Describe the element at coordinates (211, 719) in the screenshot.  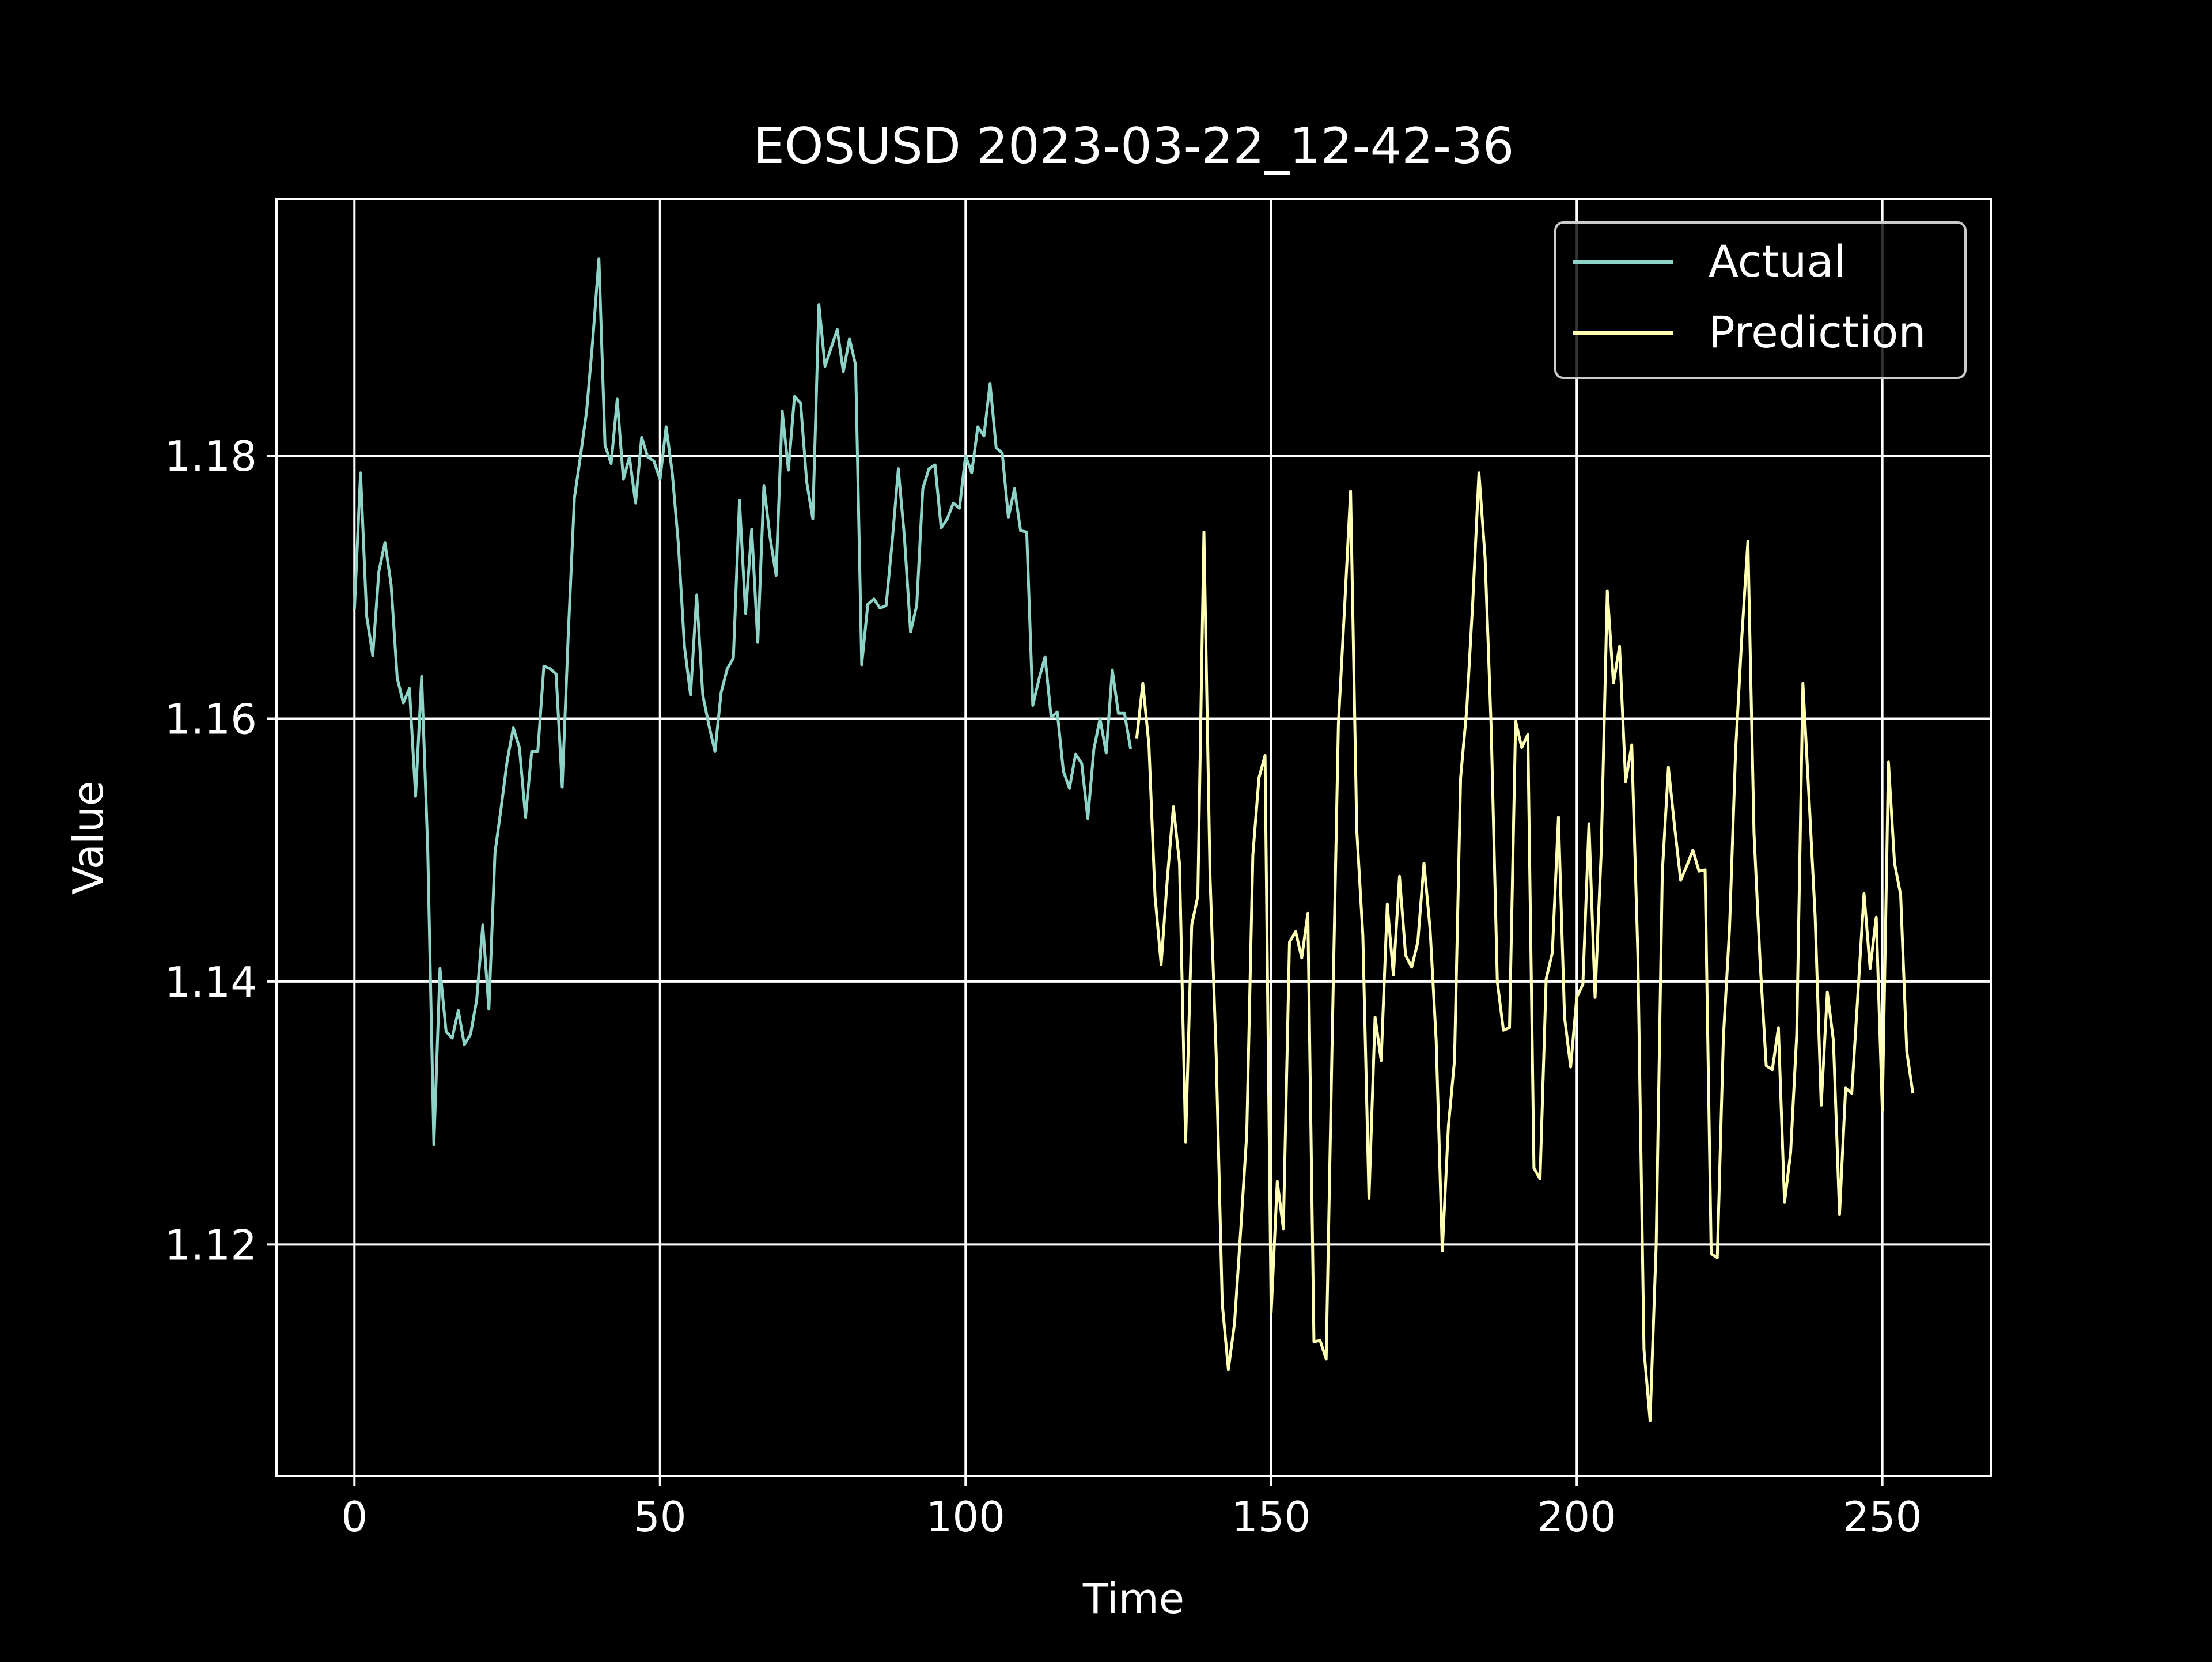
I see `y-tick-label: 1.16` at that location.